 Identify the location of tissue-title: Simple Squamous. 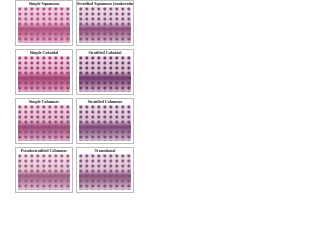
(44, 3).